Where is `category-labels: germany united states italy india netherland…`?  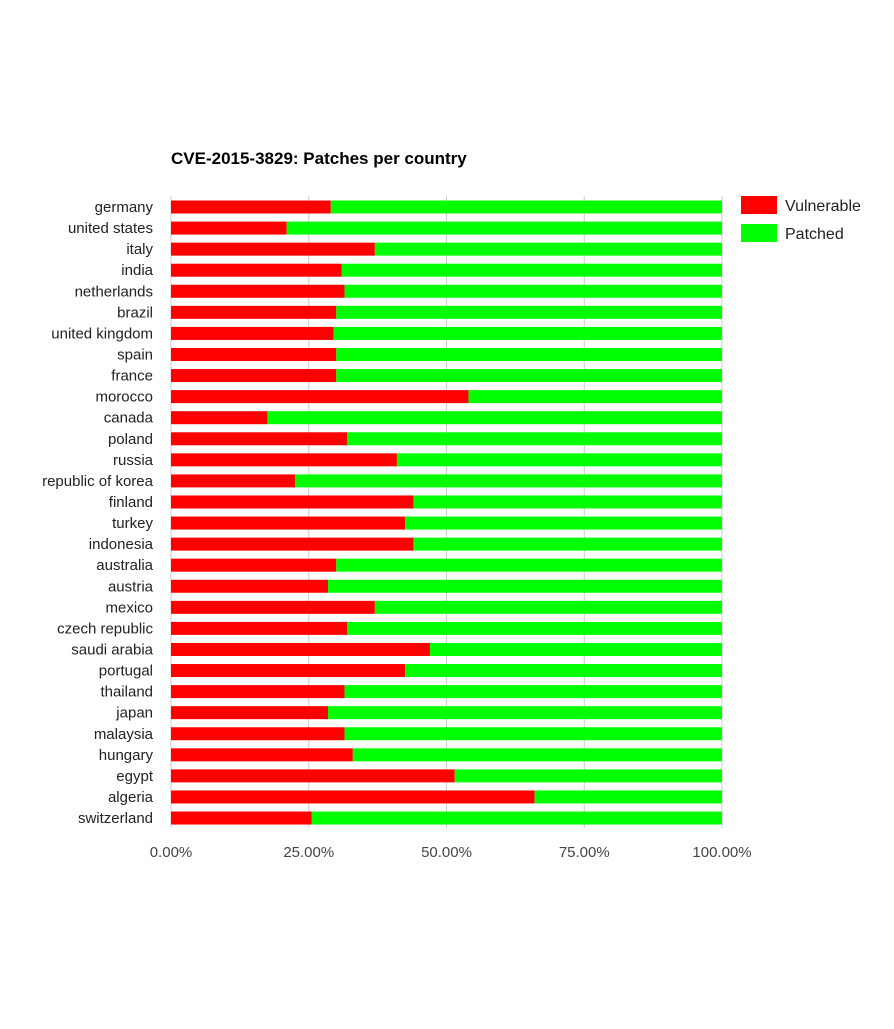 category-labels: germany united states italy india netherland… is located at coordinates (98, 513).